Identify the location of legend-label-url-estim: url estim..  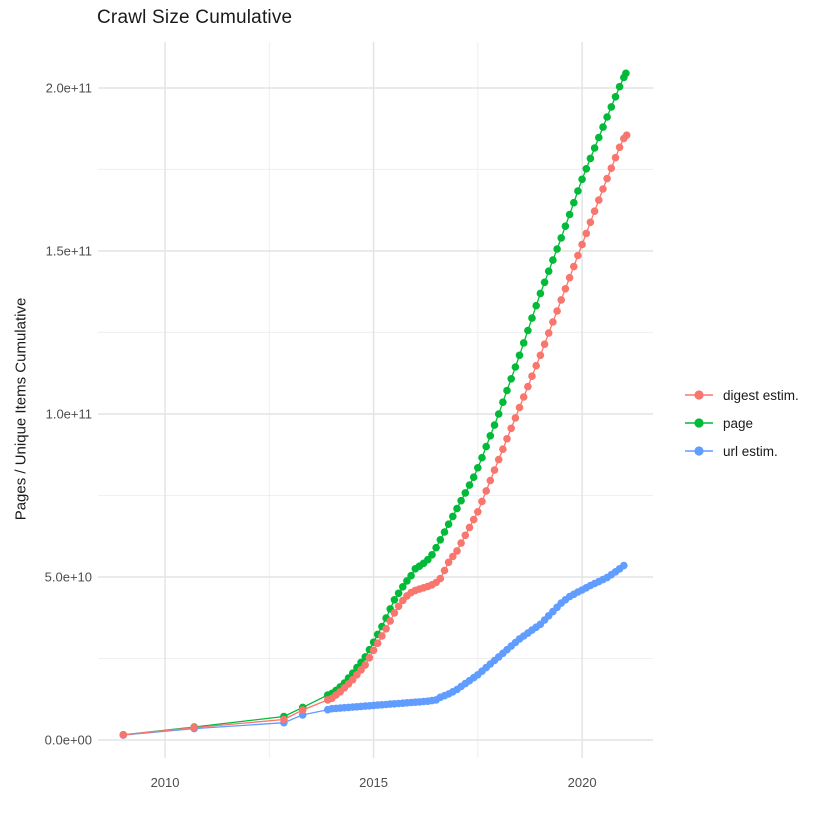
(750, 451).